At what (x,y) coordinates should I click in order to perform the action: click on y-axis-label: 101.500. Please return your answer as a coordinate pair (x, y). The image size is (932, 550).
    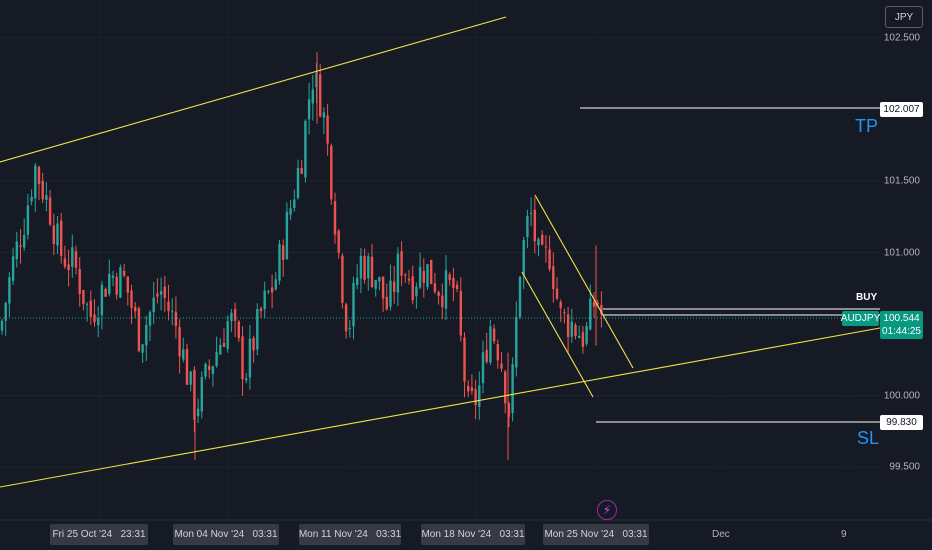
    Looking at the image, I should click on (901, 181).